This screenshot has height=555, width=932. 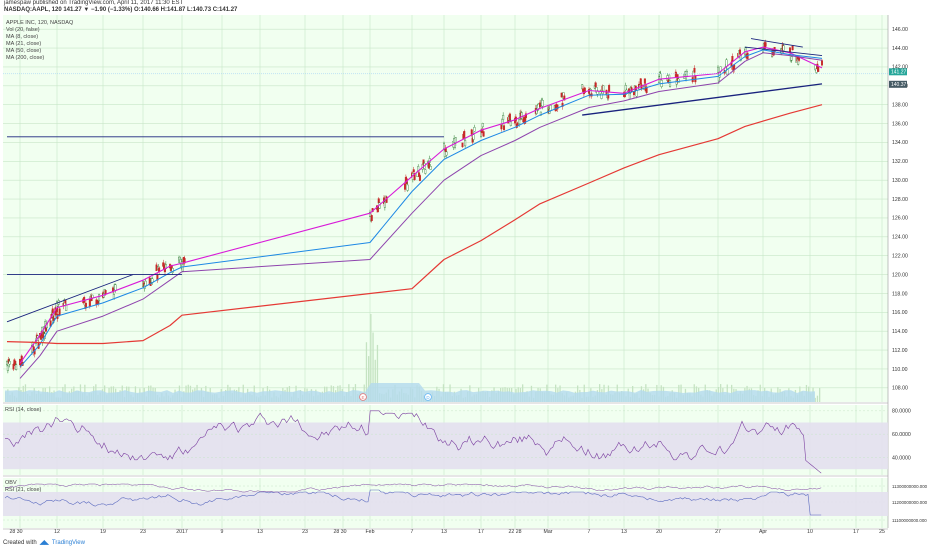 I want to click on obv-rsi-title: RSI (21, close), so click(x=23, y=490).